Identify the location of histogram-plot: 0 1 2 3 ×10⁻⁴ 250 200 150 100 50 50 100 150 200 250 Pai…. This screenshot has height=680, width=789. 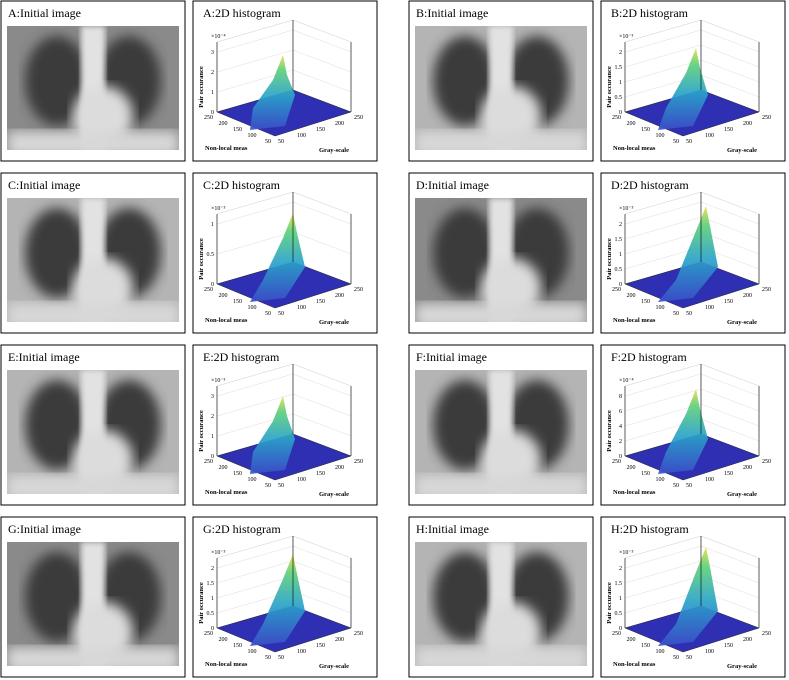
(280, 86).